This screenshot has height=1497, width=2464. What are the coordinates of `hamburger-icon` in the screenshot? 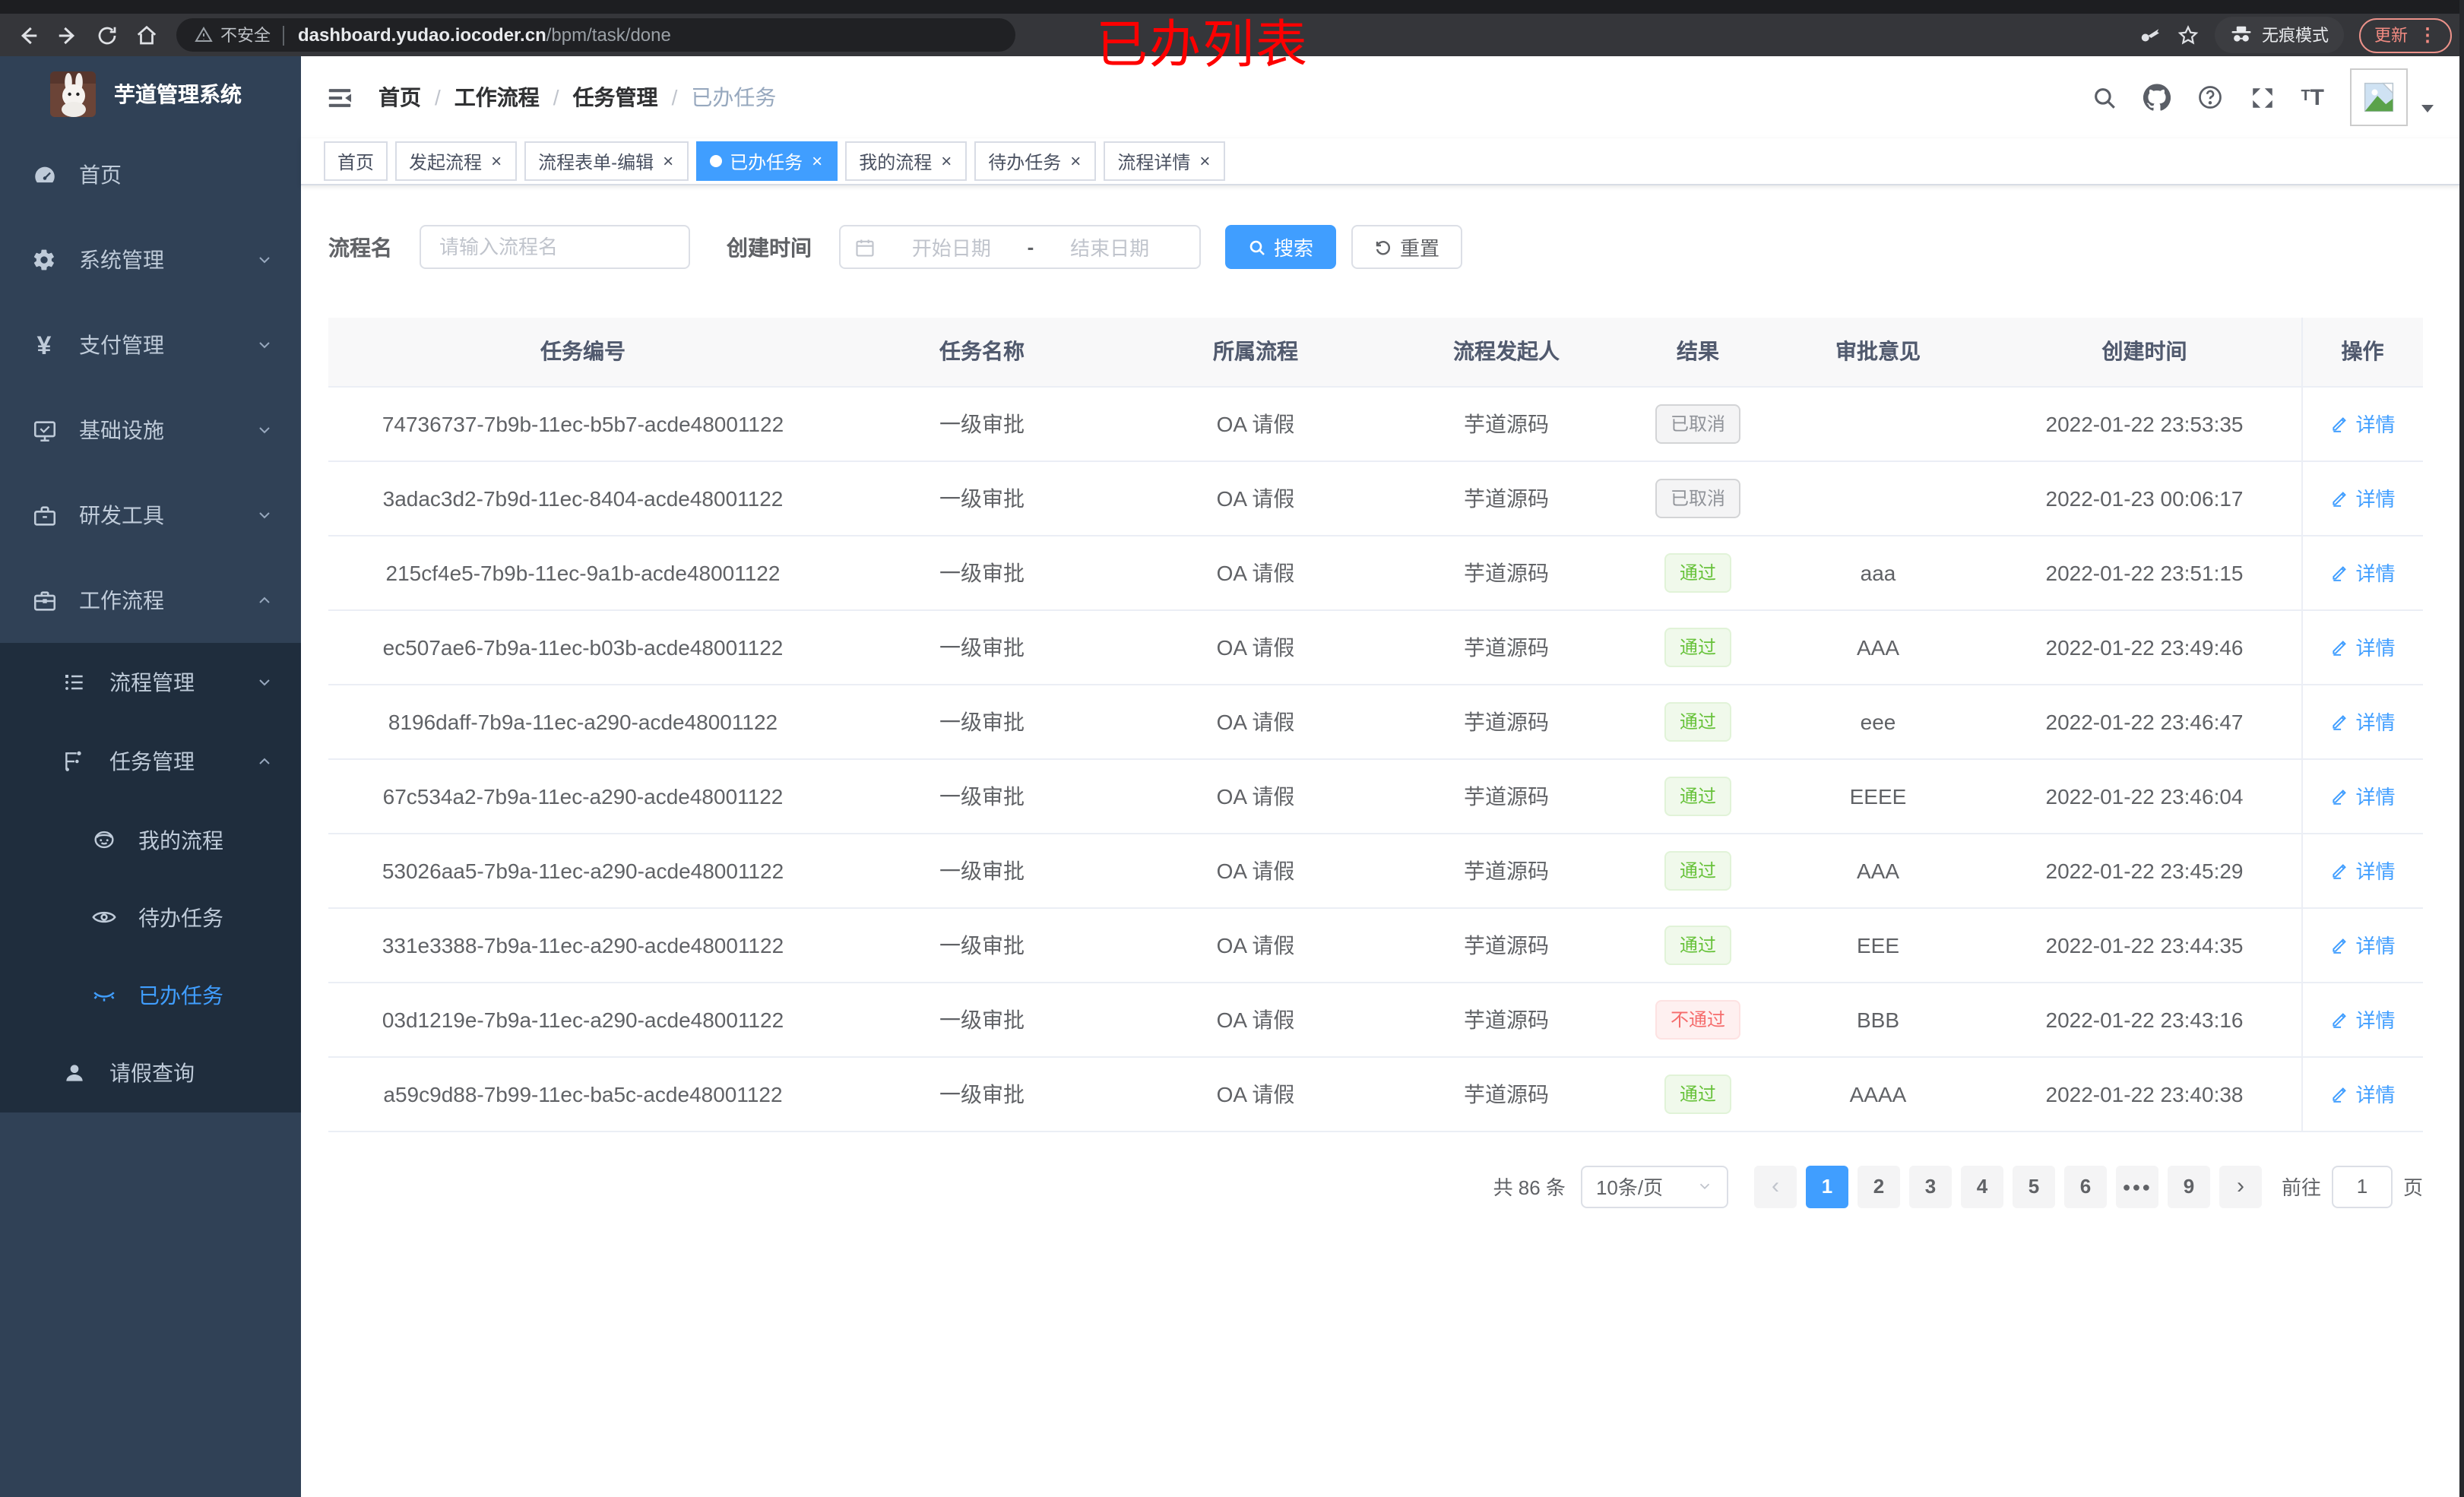 It's located at (339, 98).